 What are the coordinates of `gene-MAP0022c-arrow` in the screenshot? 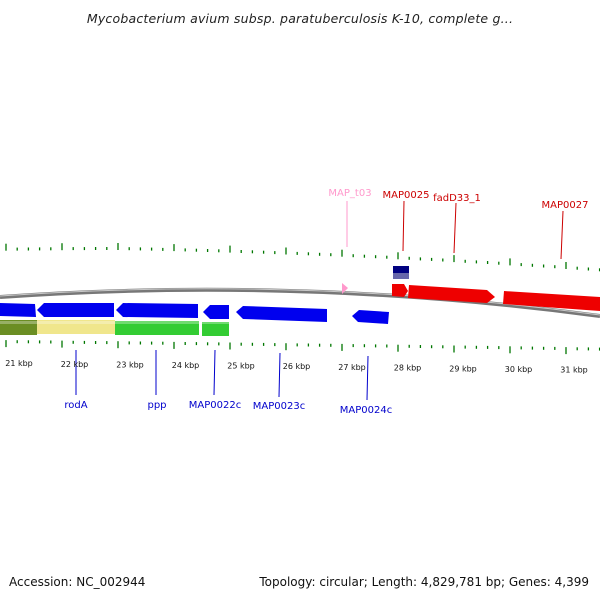 It's located at (216, 312).